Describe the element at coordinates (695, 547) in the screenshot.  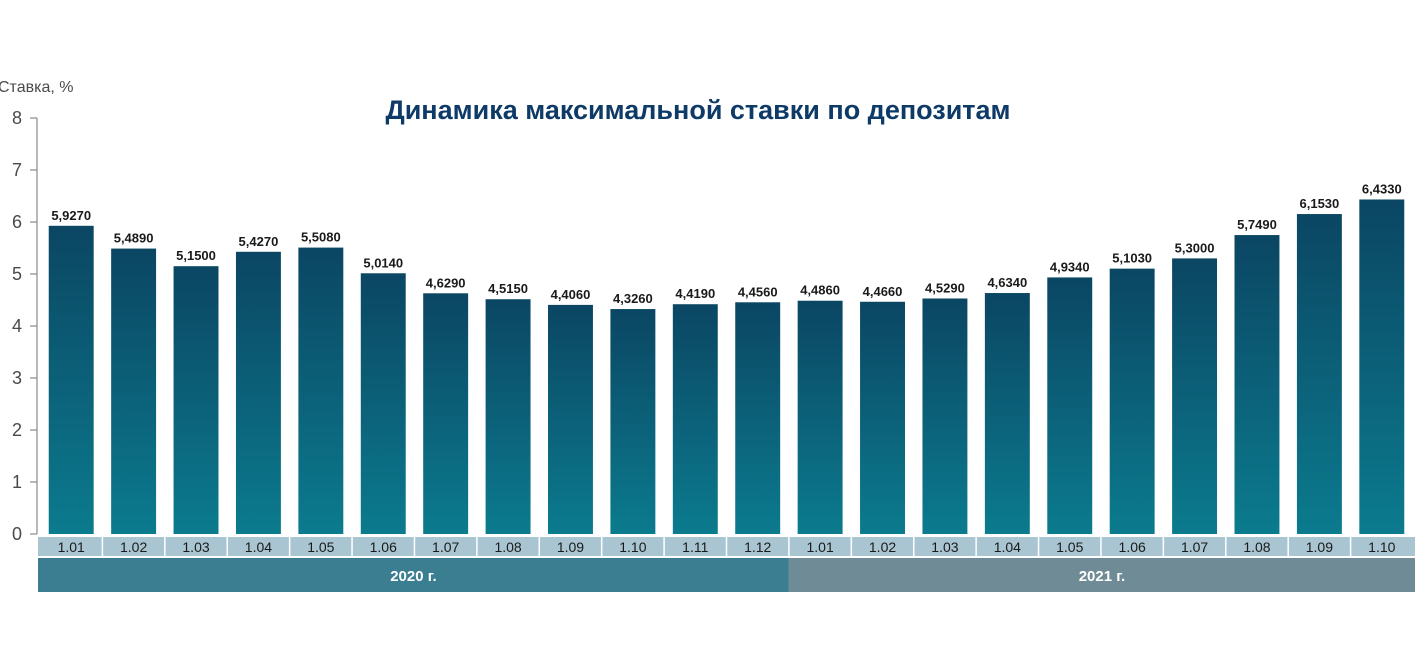
I see `x-tick-label: 1.11` at that location.